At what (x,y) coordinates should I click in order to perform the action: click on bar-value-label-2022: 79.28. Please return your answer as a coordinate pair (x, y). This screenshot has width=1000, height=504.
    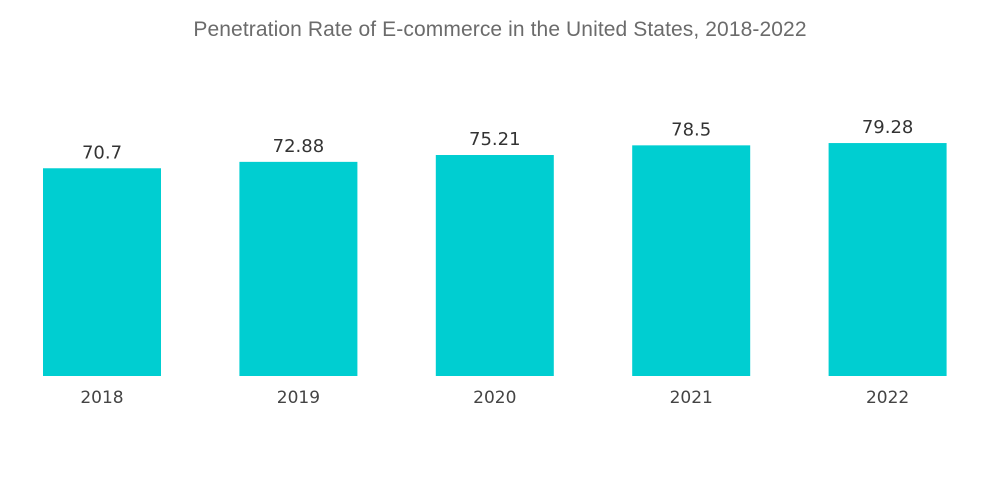
    Looking at the image, I should click on (888, 127).